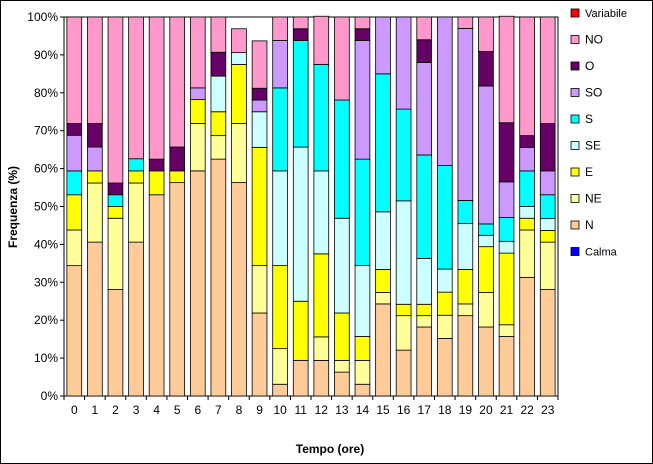 The width and height of the screenshot is (653, 464). Describe the element at coordinates (582, 225) in the screenshot. I see `legend-item-n: N` at that location.